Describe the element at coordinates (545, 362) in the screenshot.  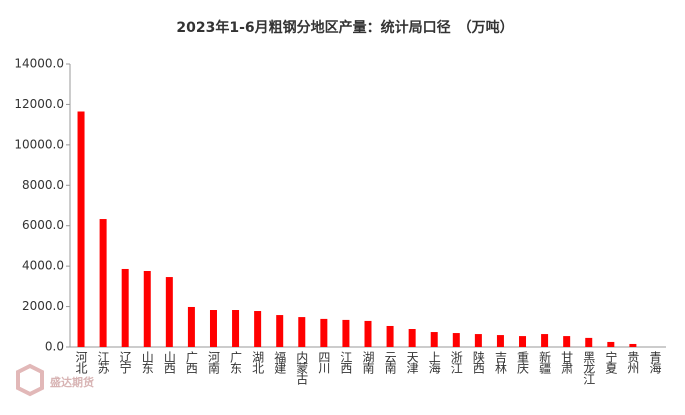
I see `x-tick-label: 新疆` at that location.